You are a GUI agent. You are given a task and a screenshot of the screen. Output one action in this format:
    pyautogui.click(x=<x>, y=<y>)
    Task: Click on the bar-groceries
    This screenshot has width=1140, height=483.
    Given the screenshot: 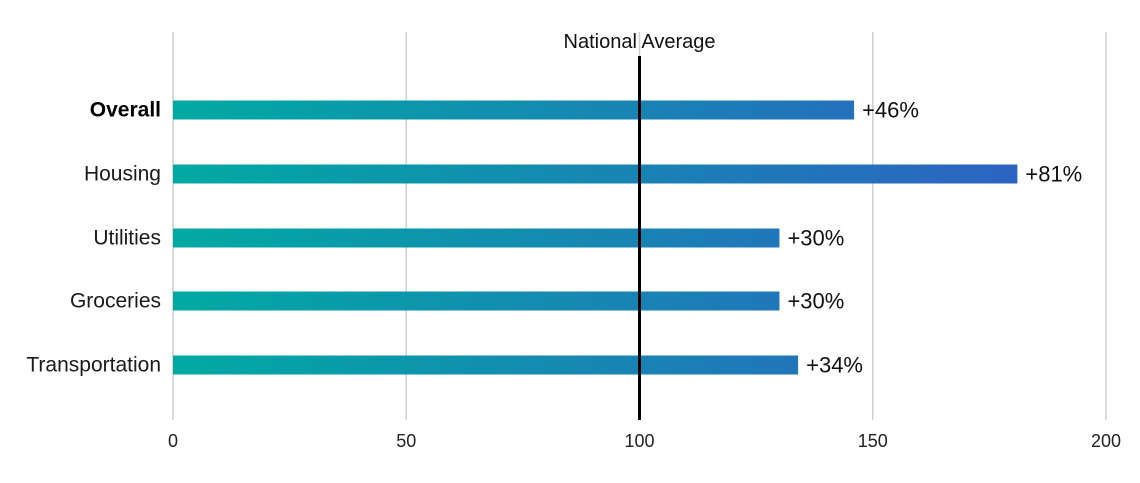 What is the action you would take?
    pyautogui.click(x=476, y=301)
    